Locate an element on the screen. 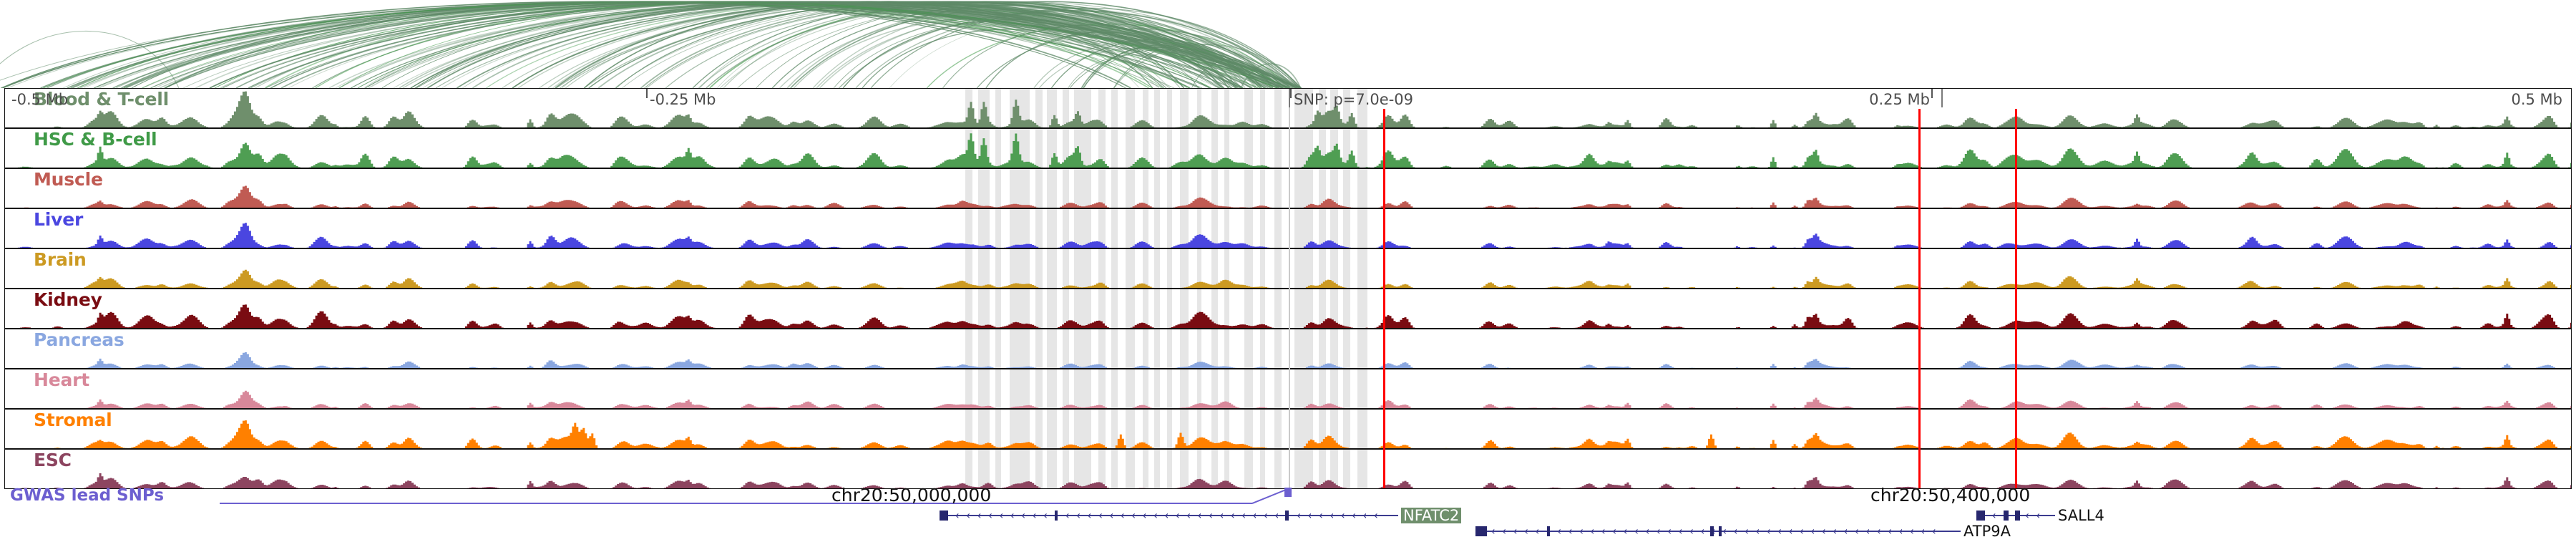 The image size is (2576, 537). track-label: Pancreas is located at coordinates (79, 339).